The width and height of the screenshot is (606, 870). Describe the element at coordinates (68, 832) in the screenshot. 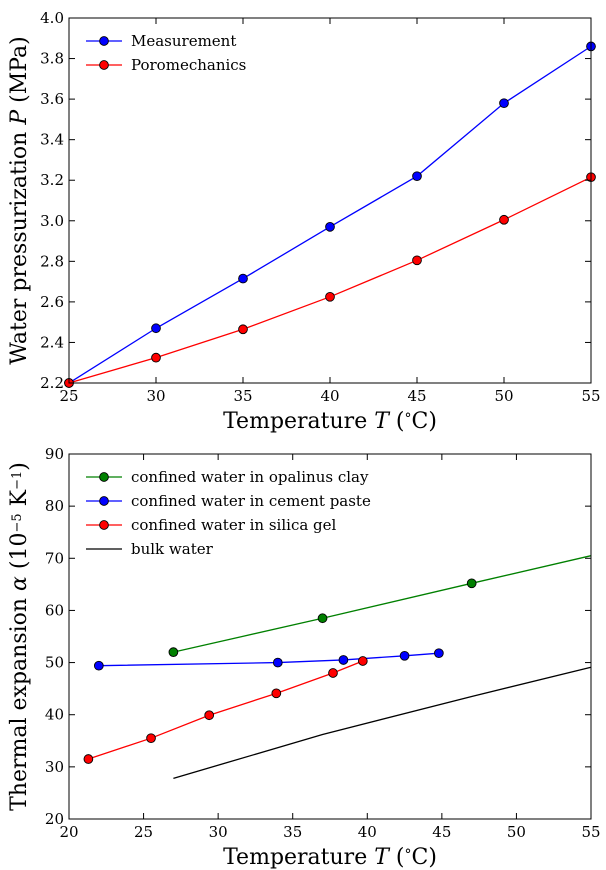

I see `x-tick-label: 20` at that location.